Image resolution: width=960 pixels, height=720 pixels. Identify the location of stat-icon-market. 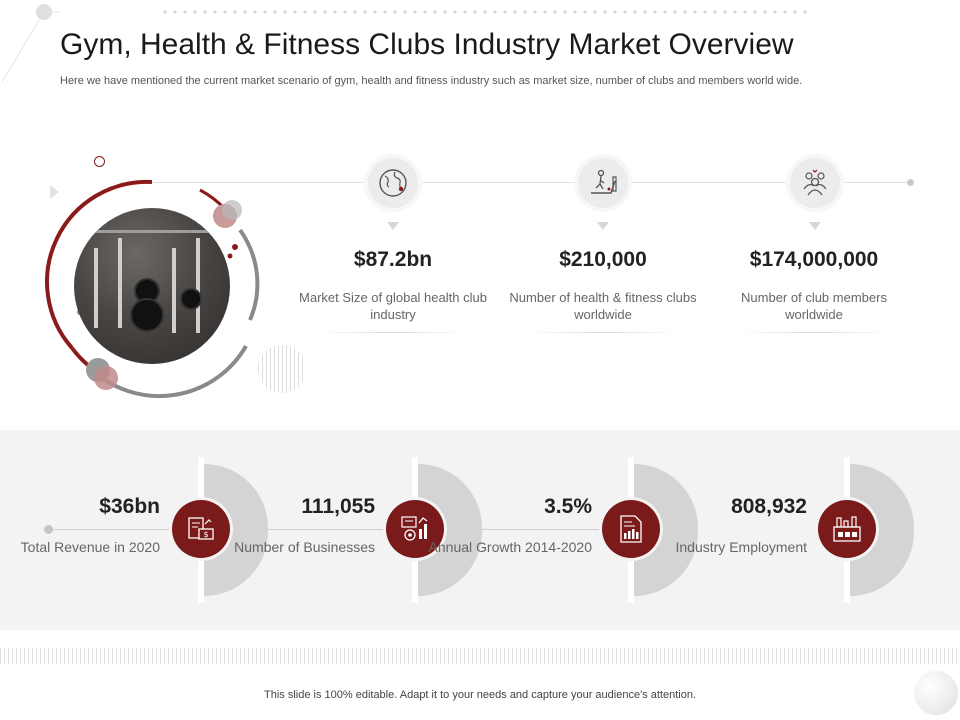
(393, 183).